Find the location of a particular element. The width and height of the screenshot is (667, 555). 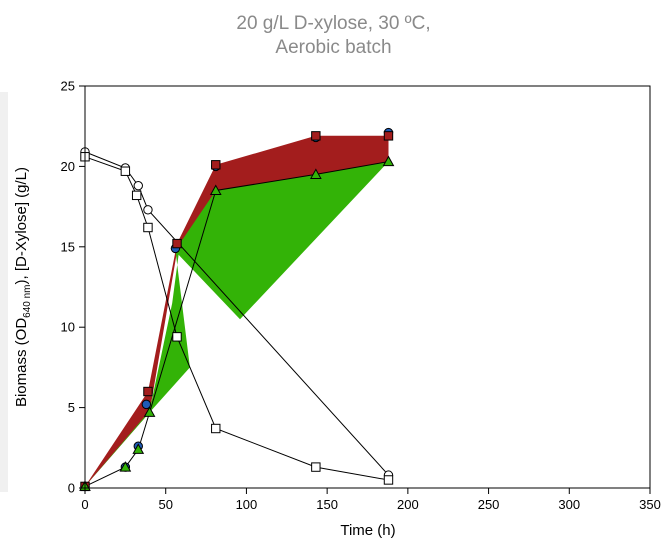

x-tick-label-350: 350 is located at coordinates (650, 504).